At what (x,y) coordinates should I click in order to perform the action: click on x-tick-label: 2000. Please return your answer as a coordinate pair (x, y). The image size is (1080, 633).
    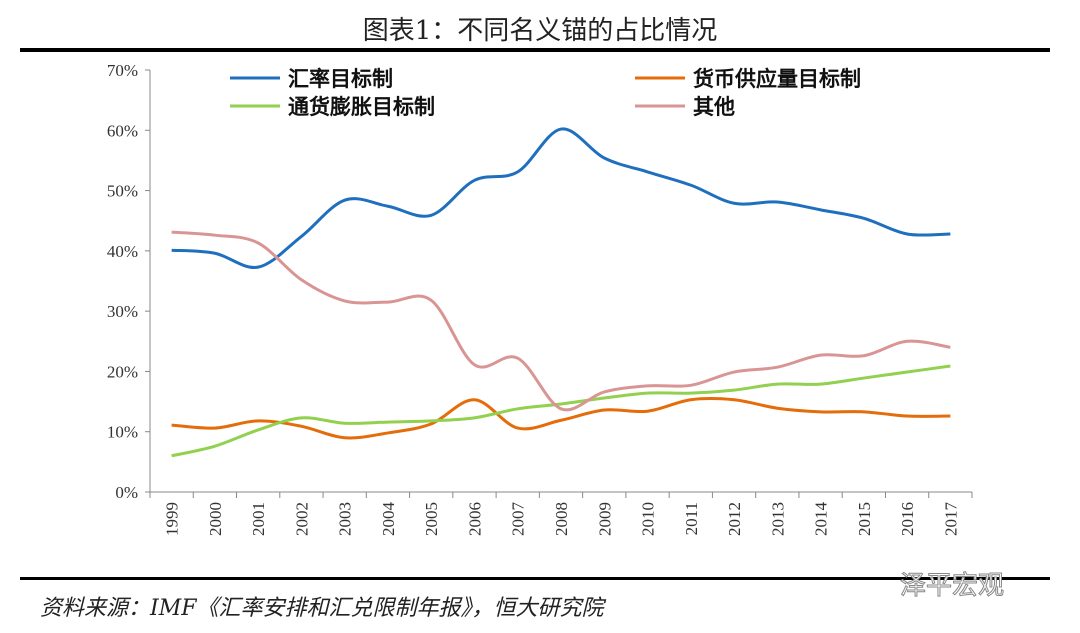
    Looking at the image, I should click on (215, 519).